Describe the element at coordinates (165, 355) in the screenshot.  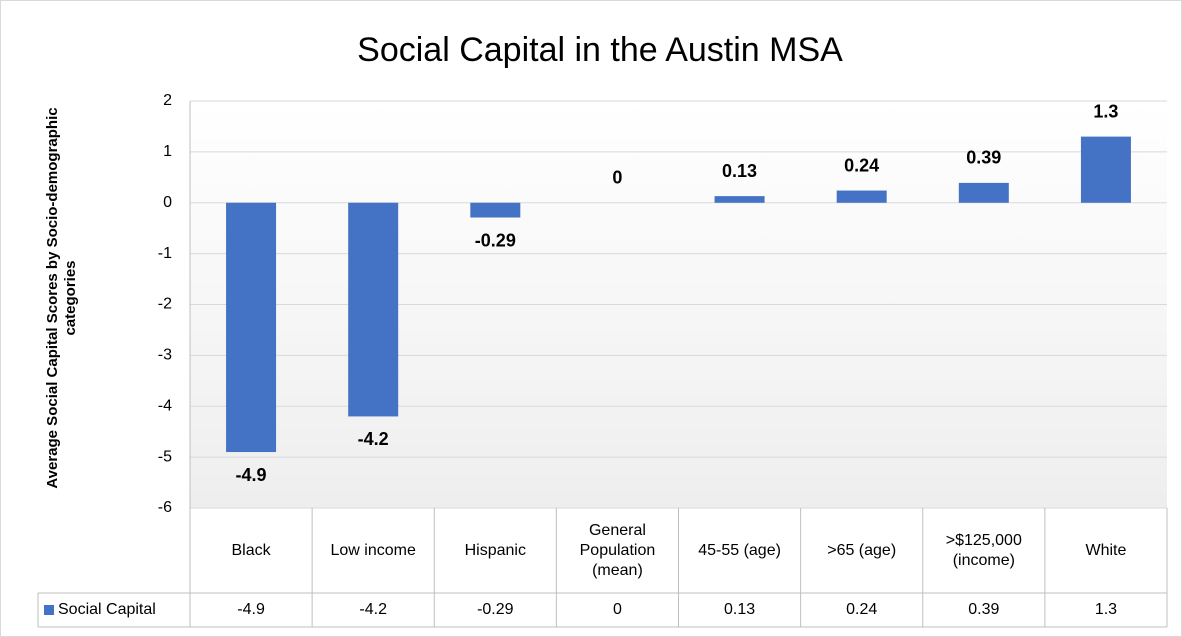
I see `y-tick-label: -3` at that location.